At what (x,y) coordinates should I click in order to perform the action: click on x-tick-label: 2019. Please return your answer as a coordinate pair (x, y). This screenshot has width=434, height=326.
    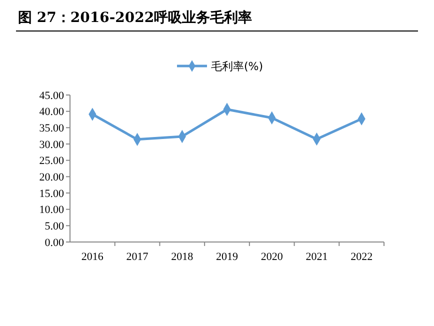
    Looking at the image, I should click on (227, 257).